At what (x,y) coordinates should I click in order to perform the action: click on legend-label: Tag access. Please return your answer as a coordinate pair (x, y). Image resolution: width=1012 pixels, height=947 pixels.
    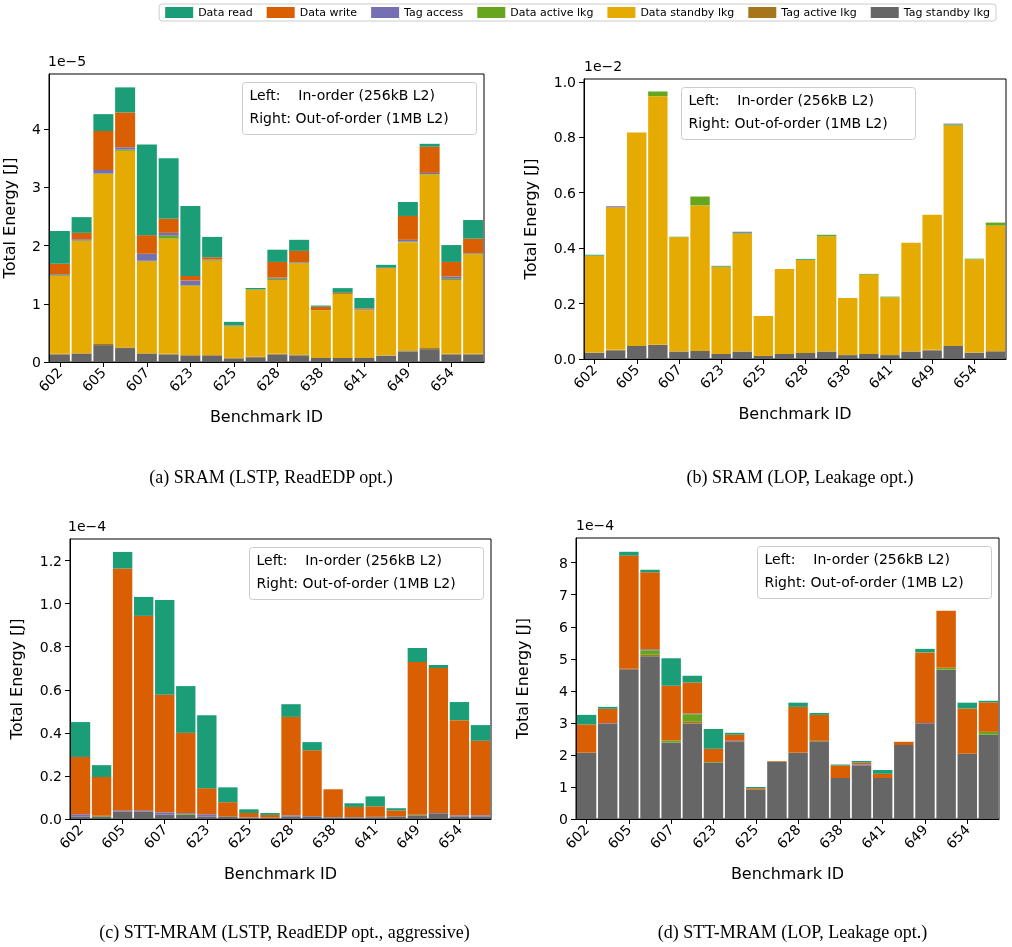
    Looking at the image, I should click on (433, 12).